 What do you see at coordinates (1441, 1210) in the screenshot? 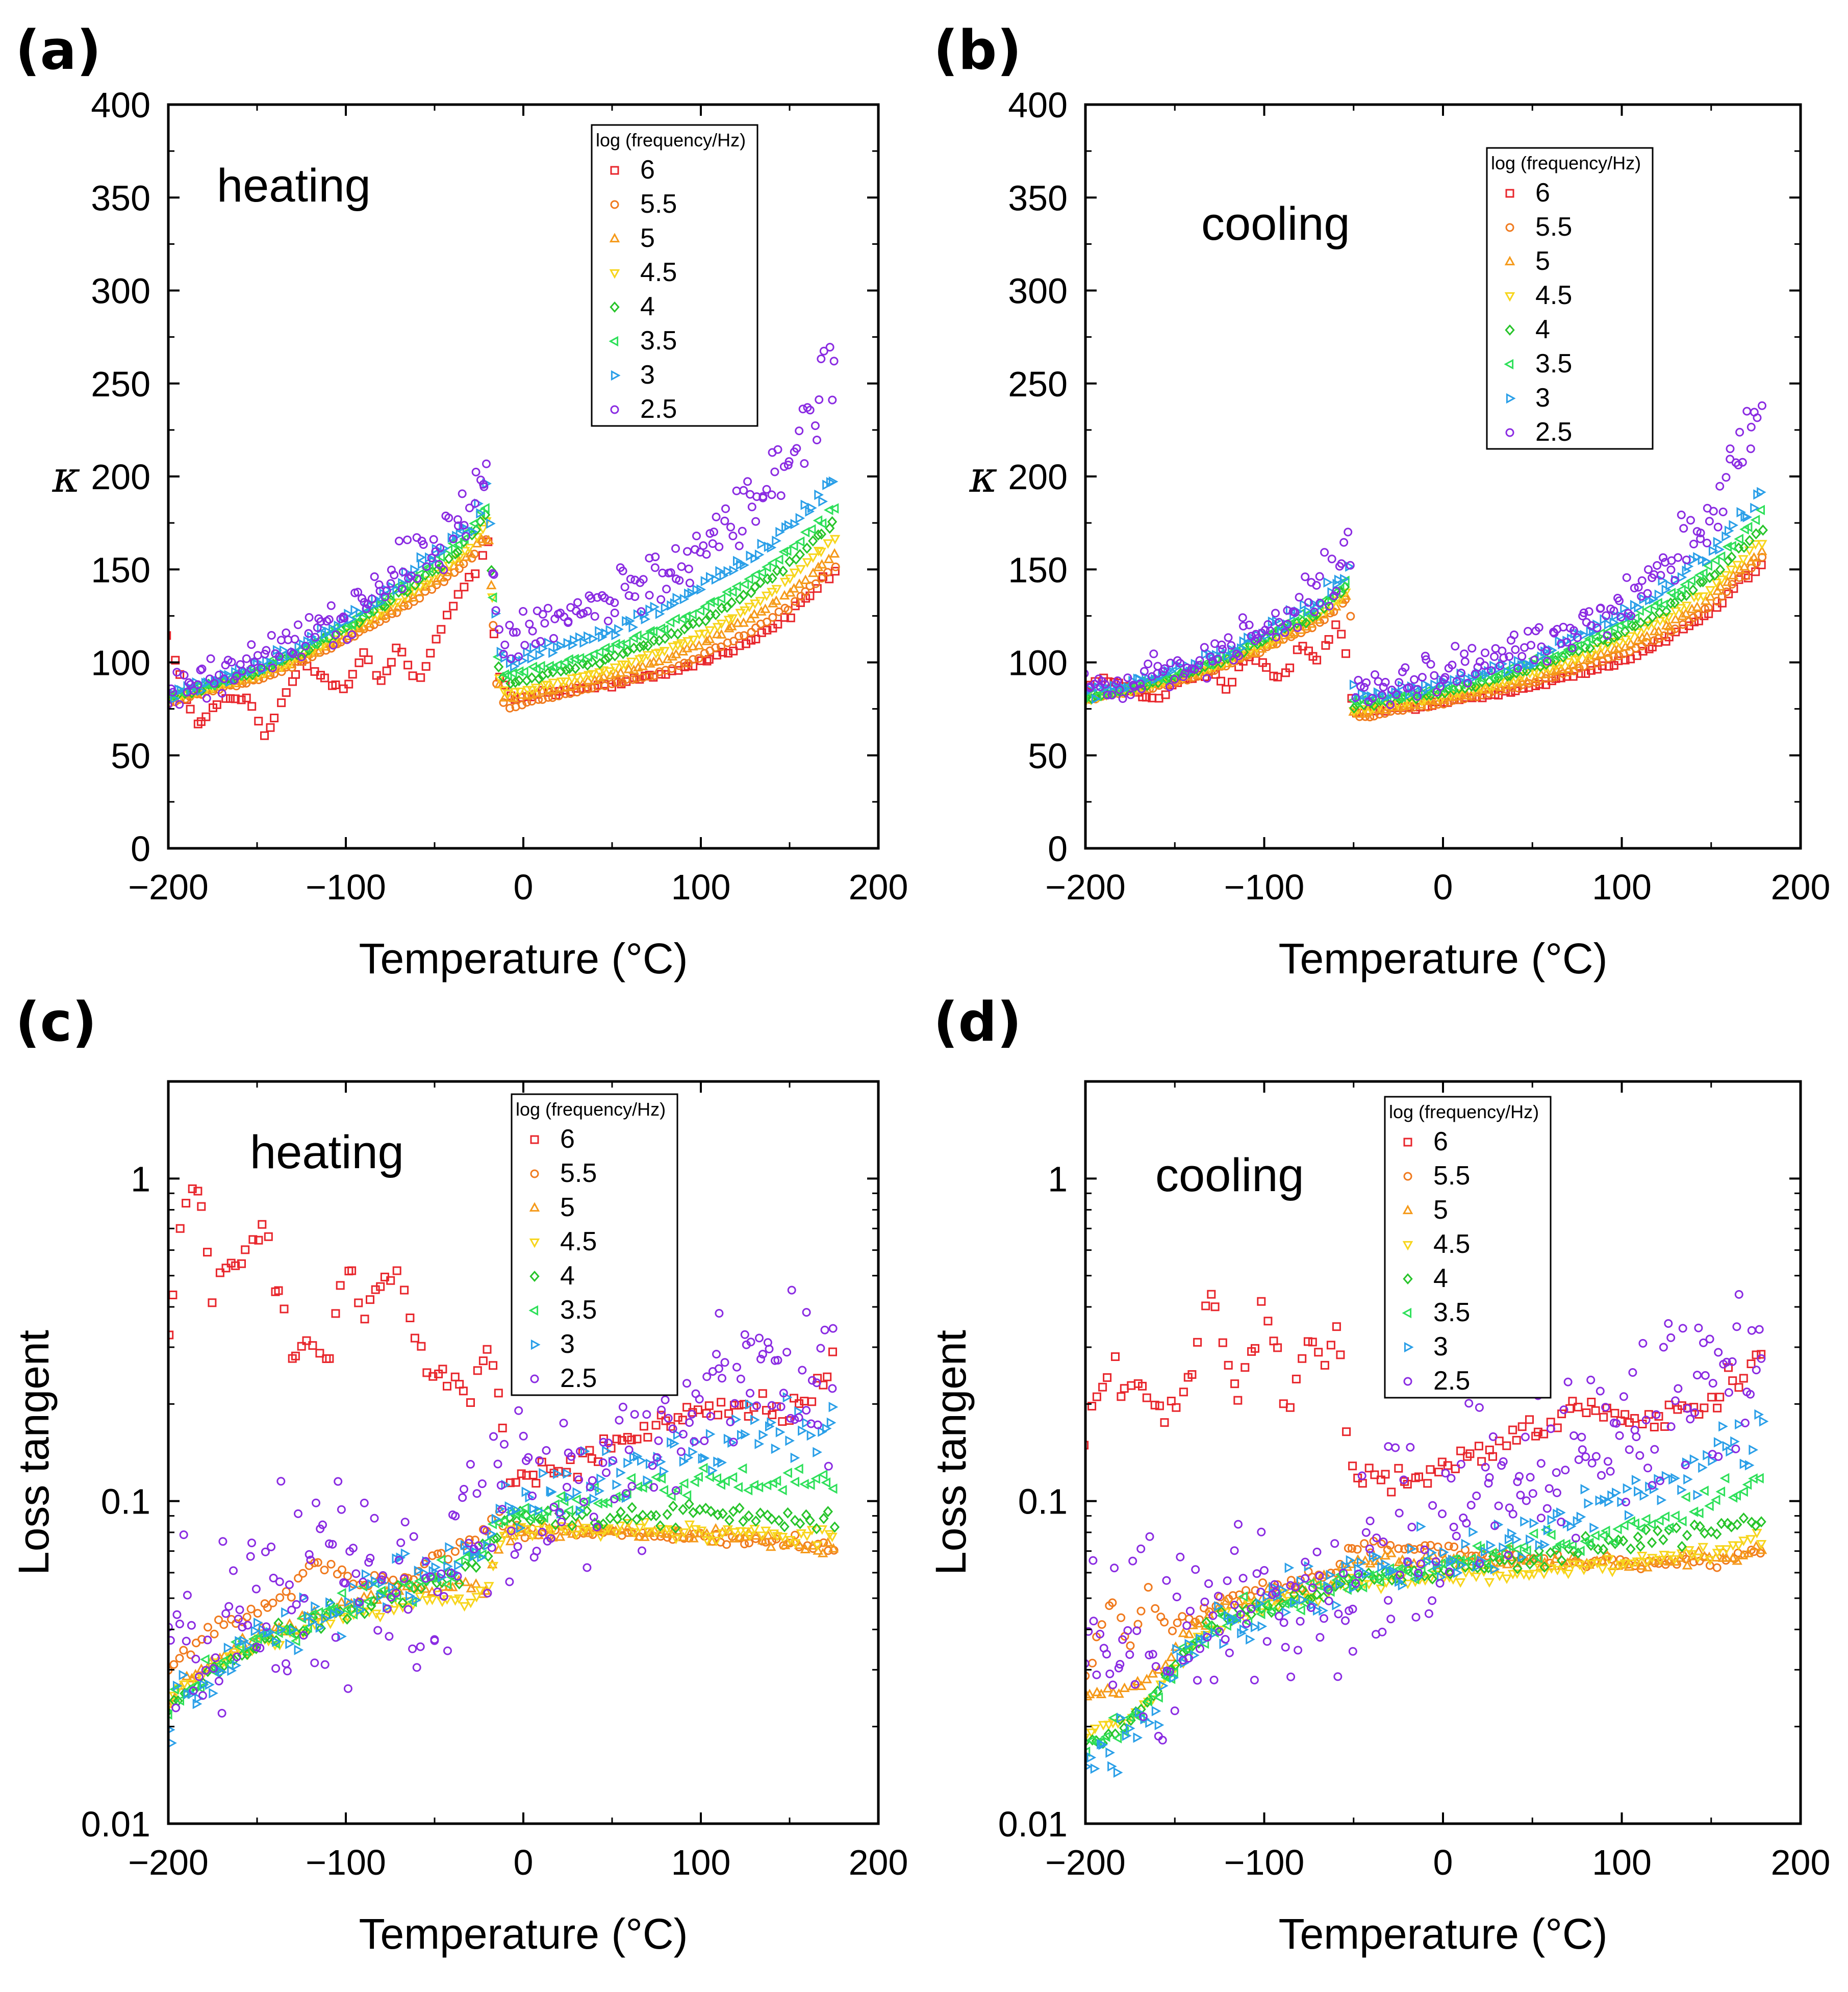
I see `legend-label: 5` at bounding box center [1441, 1210].